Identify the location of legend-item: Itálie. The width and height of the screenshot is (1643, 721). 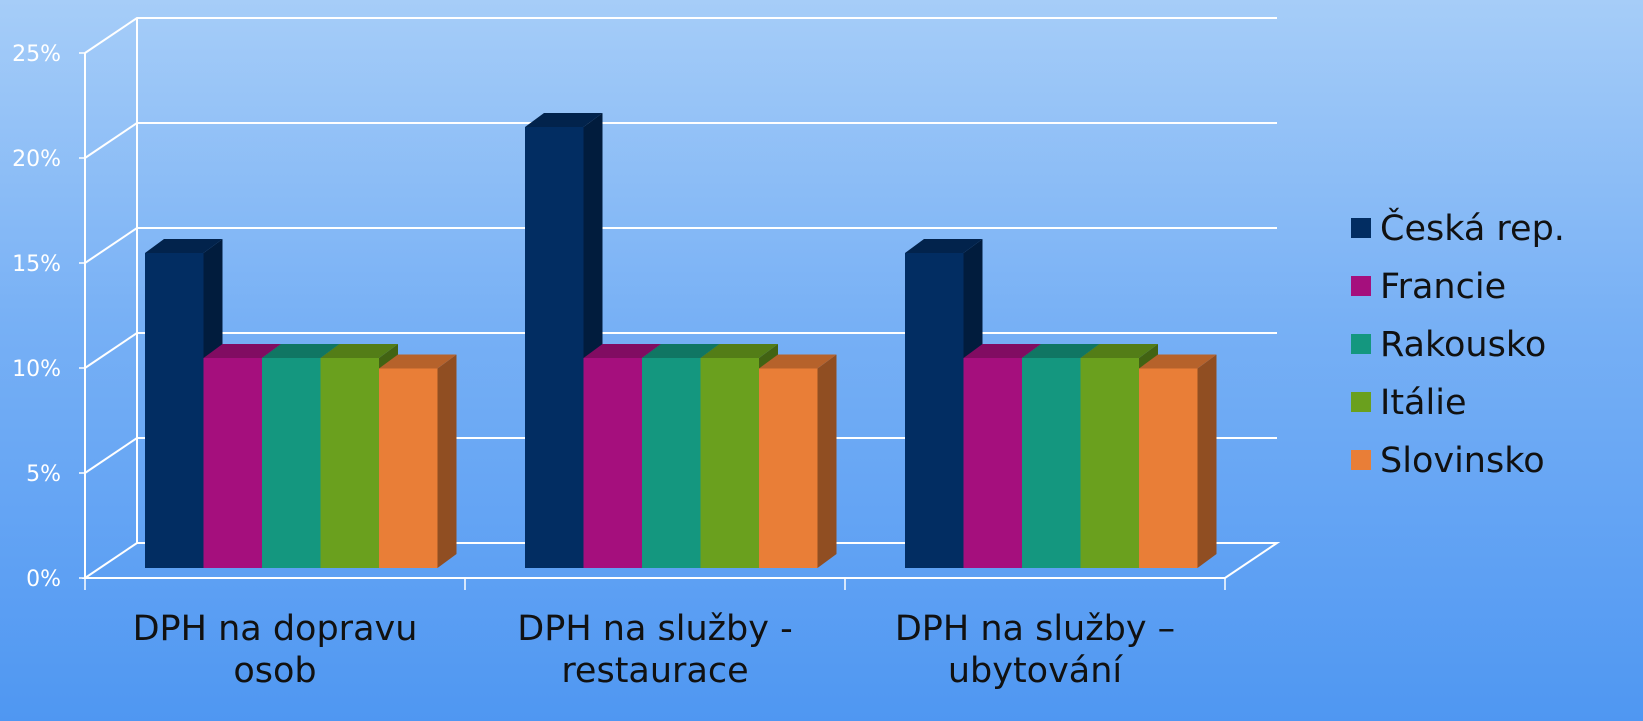
(1408, 403).